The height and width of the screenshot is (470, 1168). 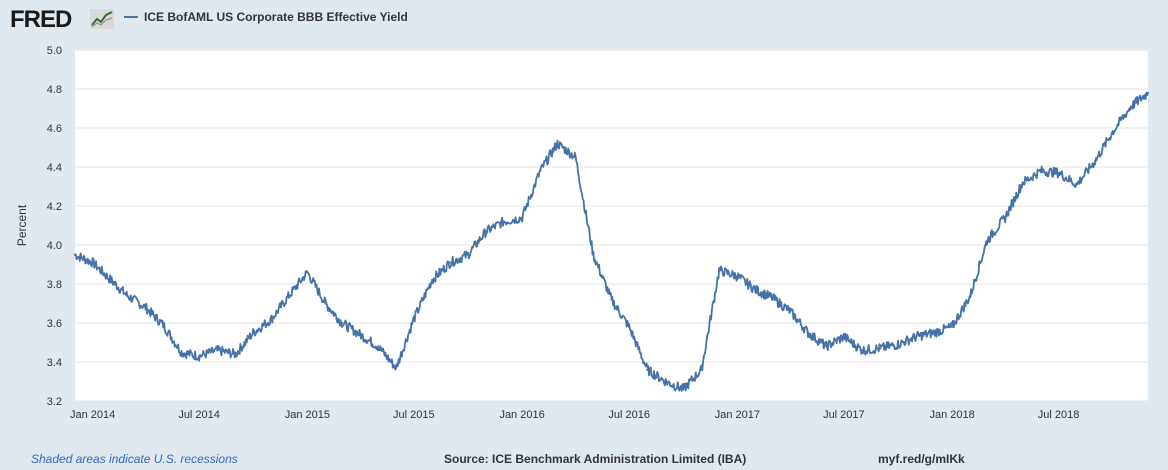 I want to click on x-tick-label: Jan 2014, so click(x=92, y=415).